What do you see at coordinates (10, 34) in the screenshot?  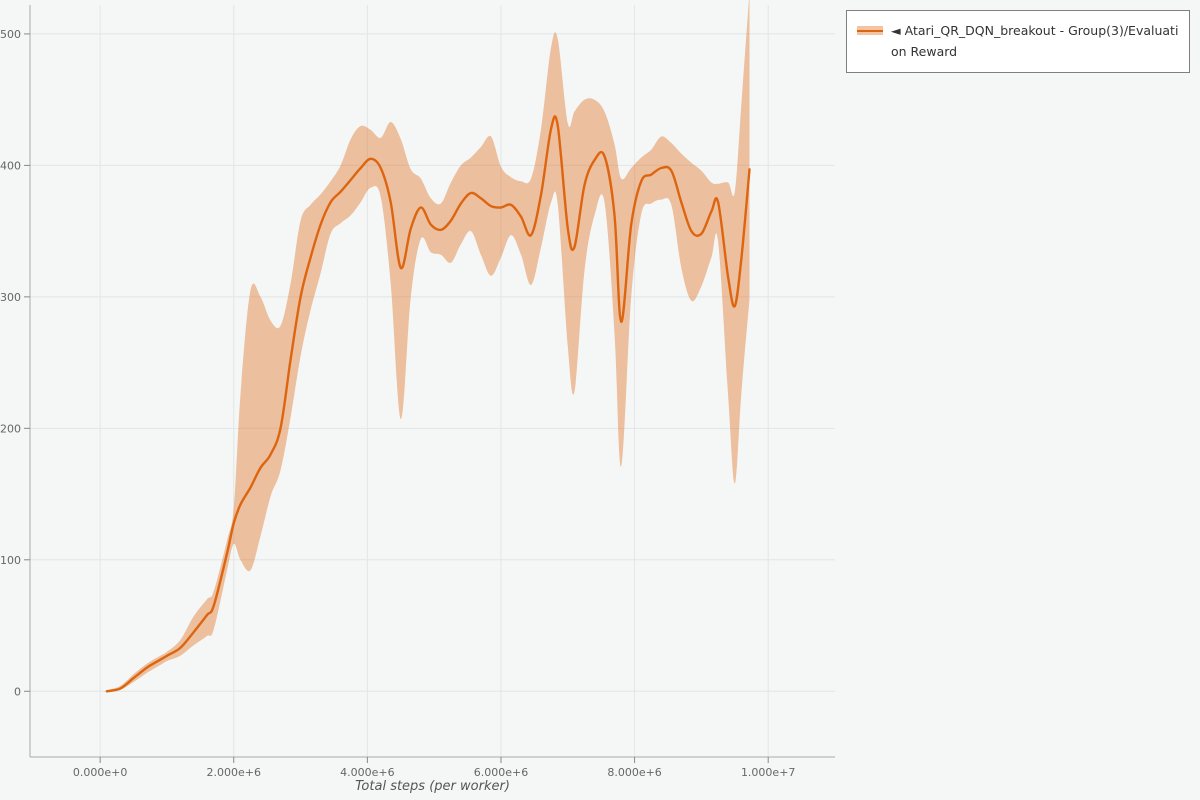 I see `y-tick-label: 500` at bounding box center [10, 34].